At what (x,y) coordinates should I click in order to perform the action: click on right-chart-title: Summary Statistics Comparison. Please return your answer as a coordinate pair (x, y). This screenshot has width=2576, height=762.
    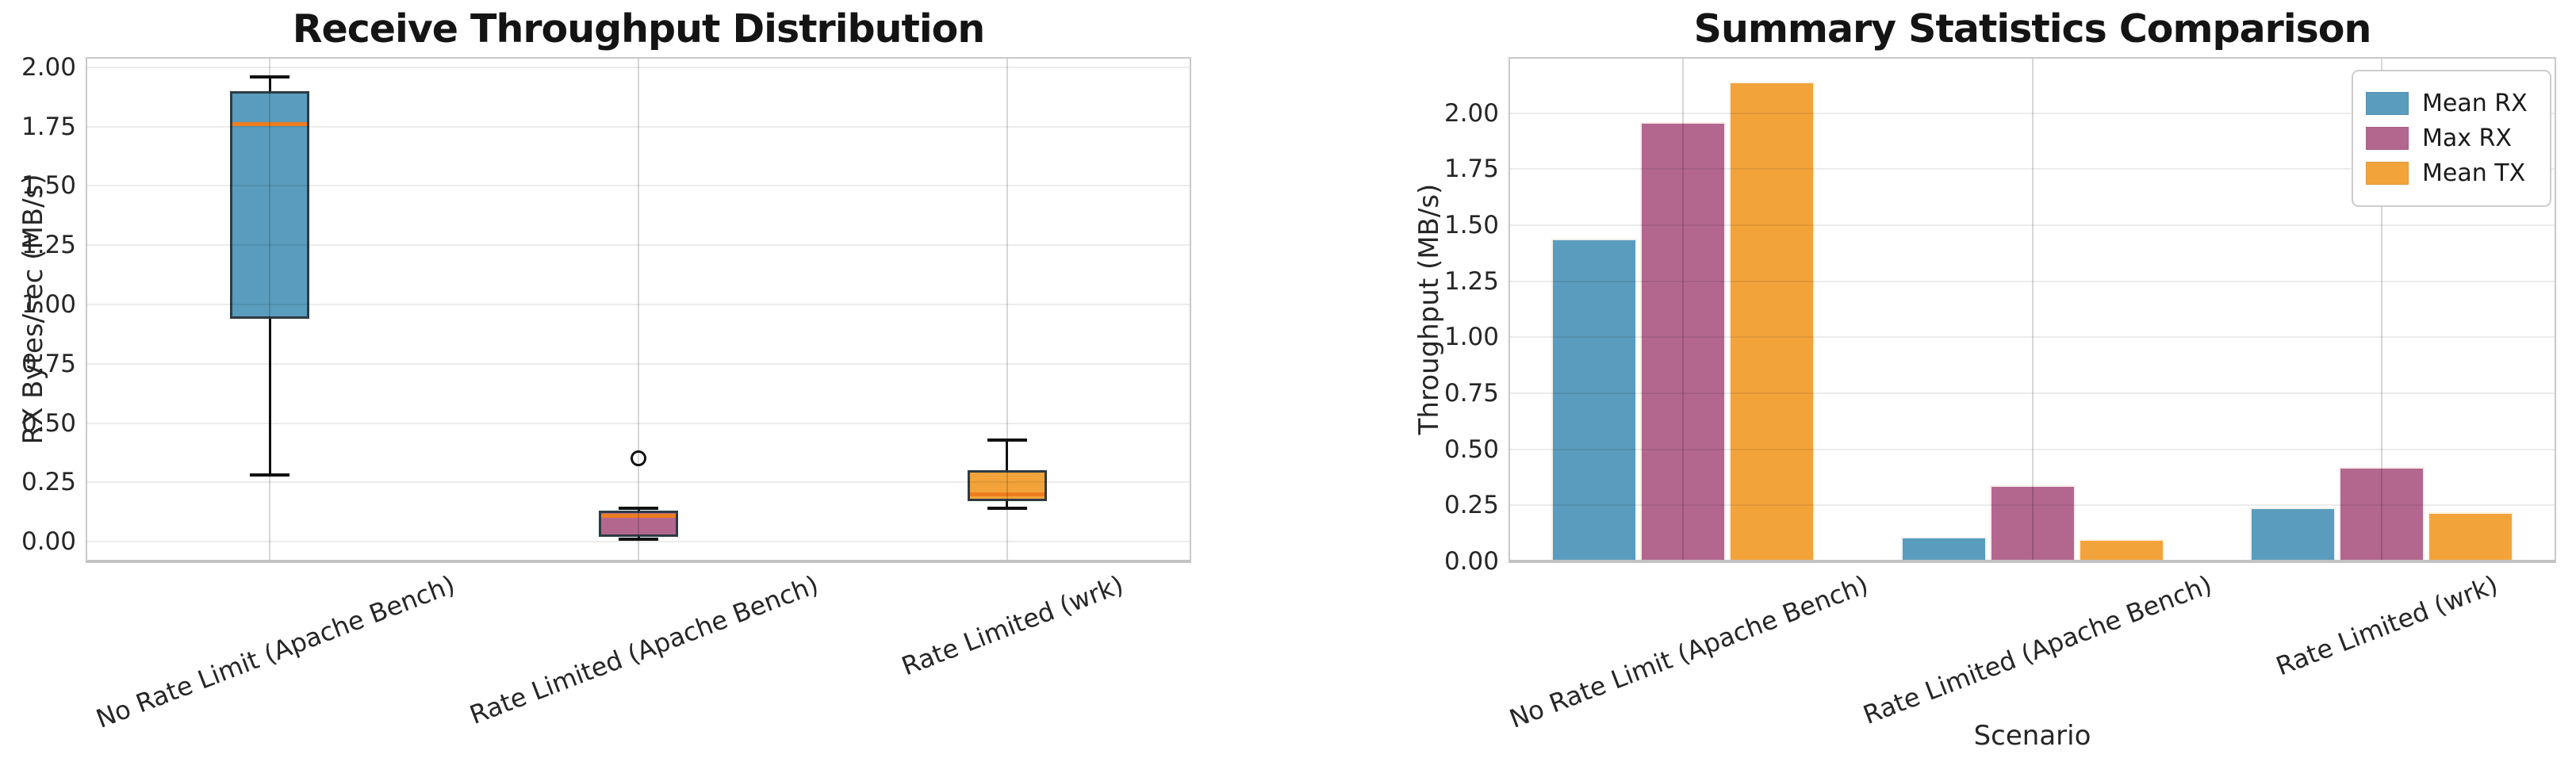
    Looking at the image, I should click on (2033, 29).